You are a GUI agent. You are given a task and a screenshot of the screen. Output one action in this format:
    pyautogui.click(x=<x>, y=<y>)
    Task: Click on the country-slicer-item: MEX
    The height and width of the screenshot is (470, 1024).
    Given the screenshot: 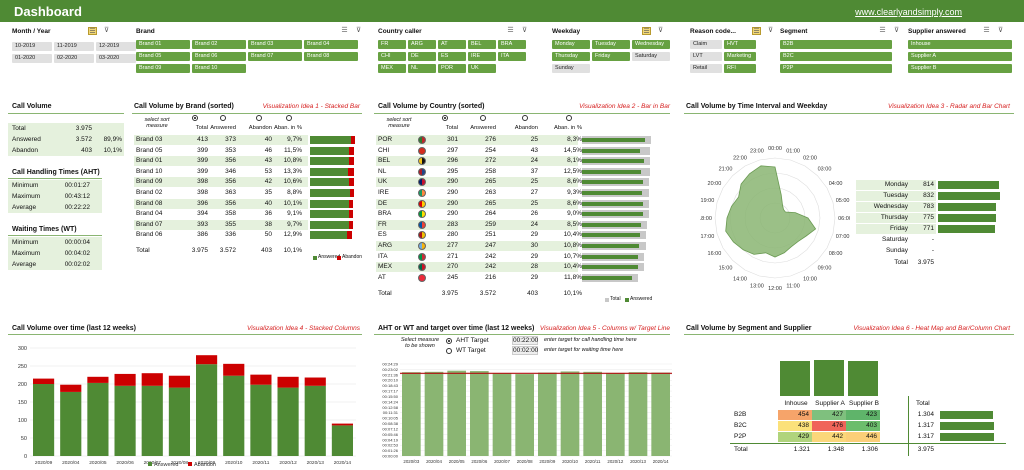 What is the action you would take?
    pyautogui.click(x=392, y=68)
    